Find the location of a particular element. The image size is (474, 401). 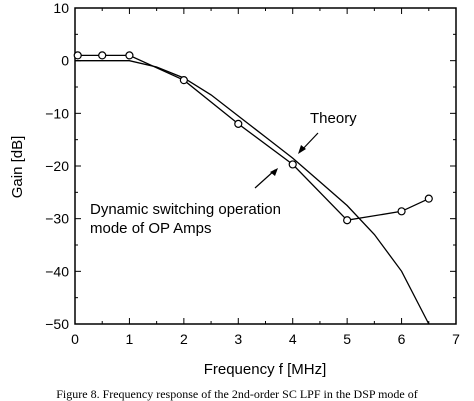

y-tick-label: 10 is located at coordinates (61, 8).